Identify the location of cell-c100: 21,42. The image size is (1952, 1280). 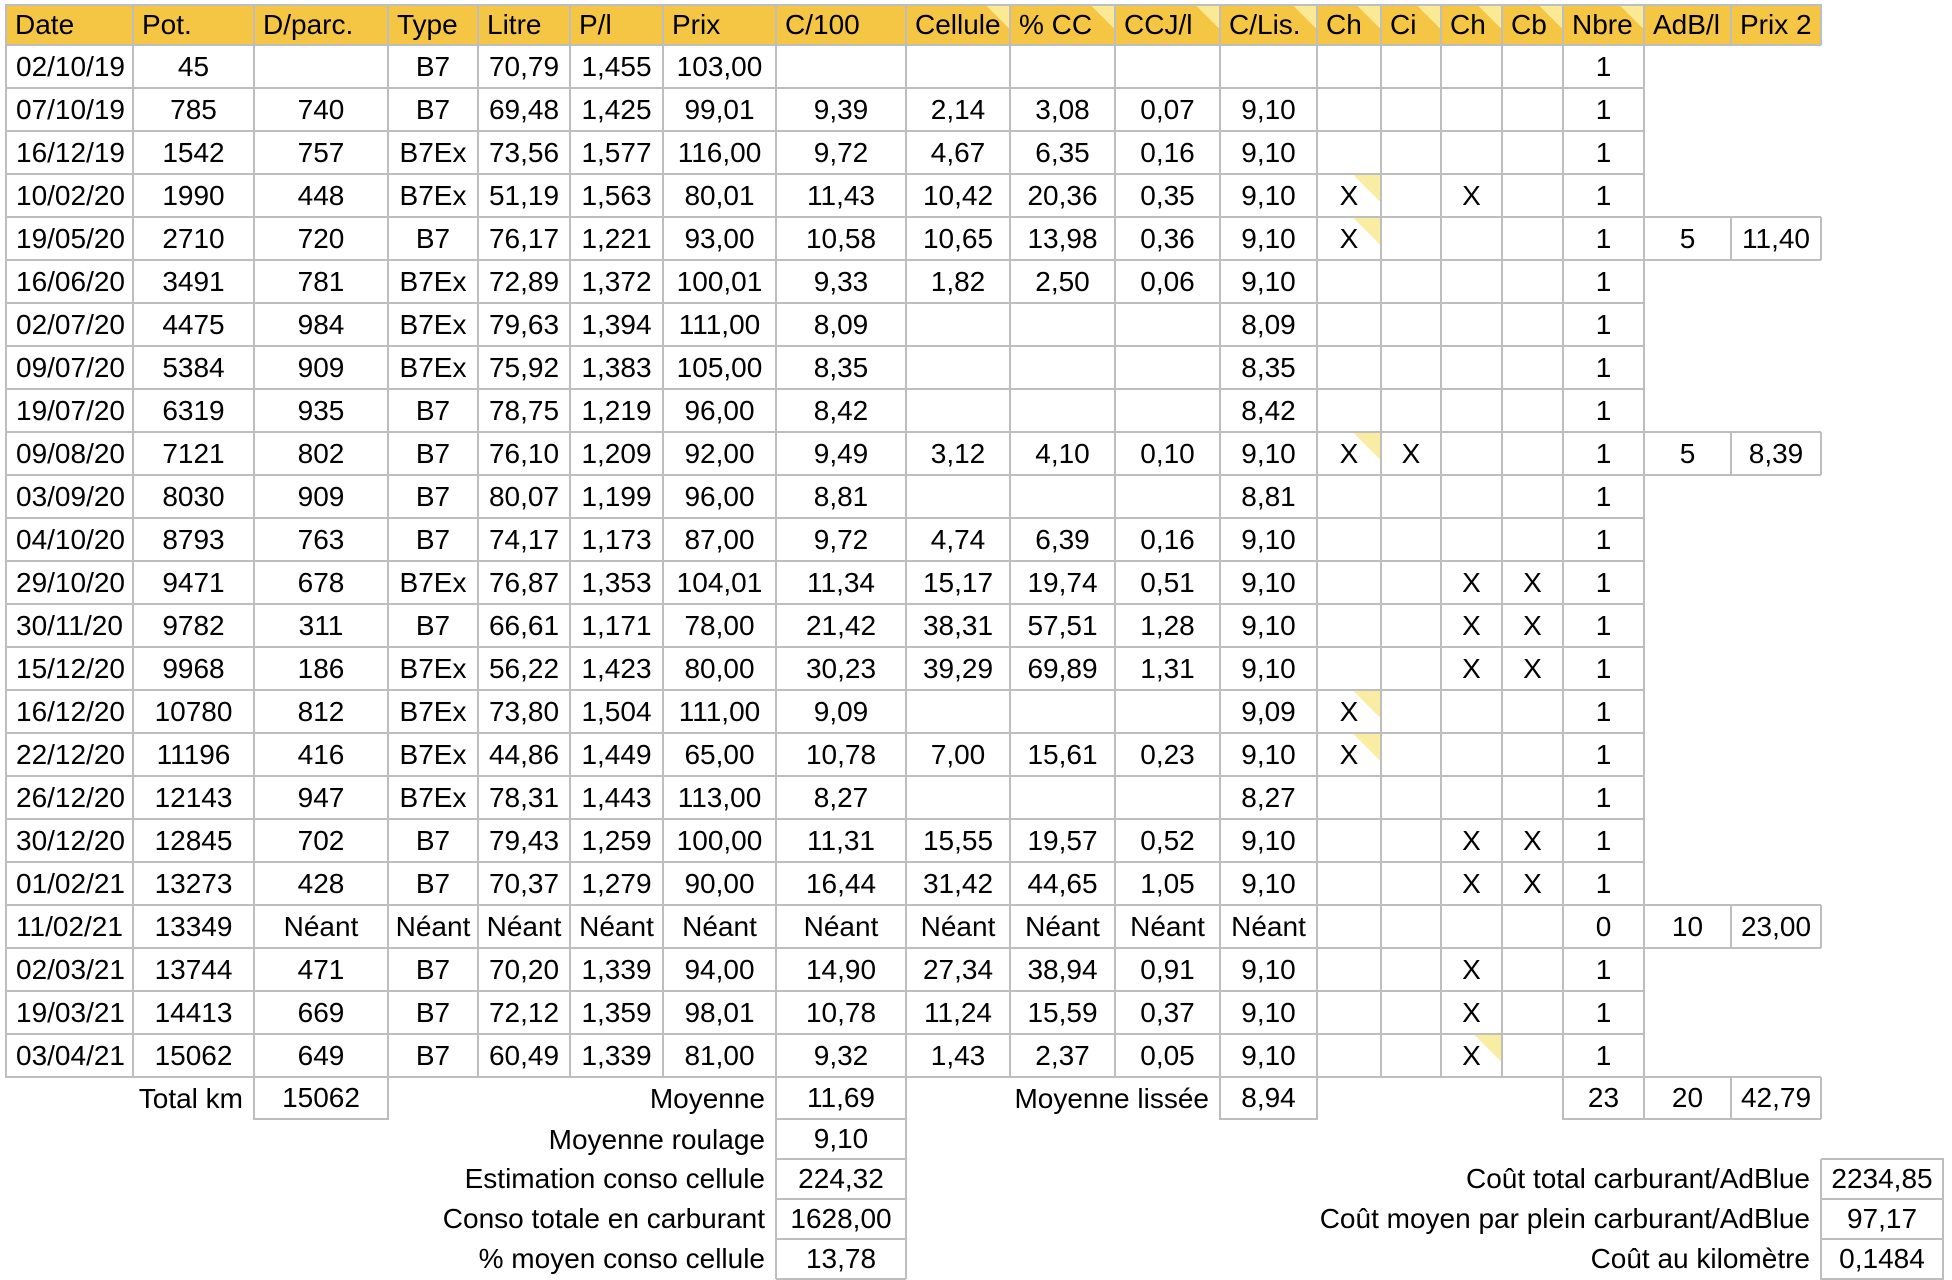
(841, 625).